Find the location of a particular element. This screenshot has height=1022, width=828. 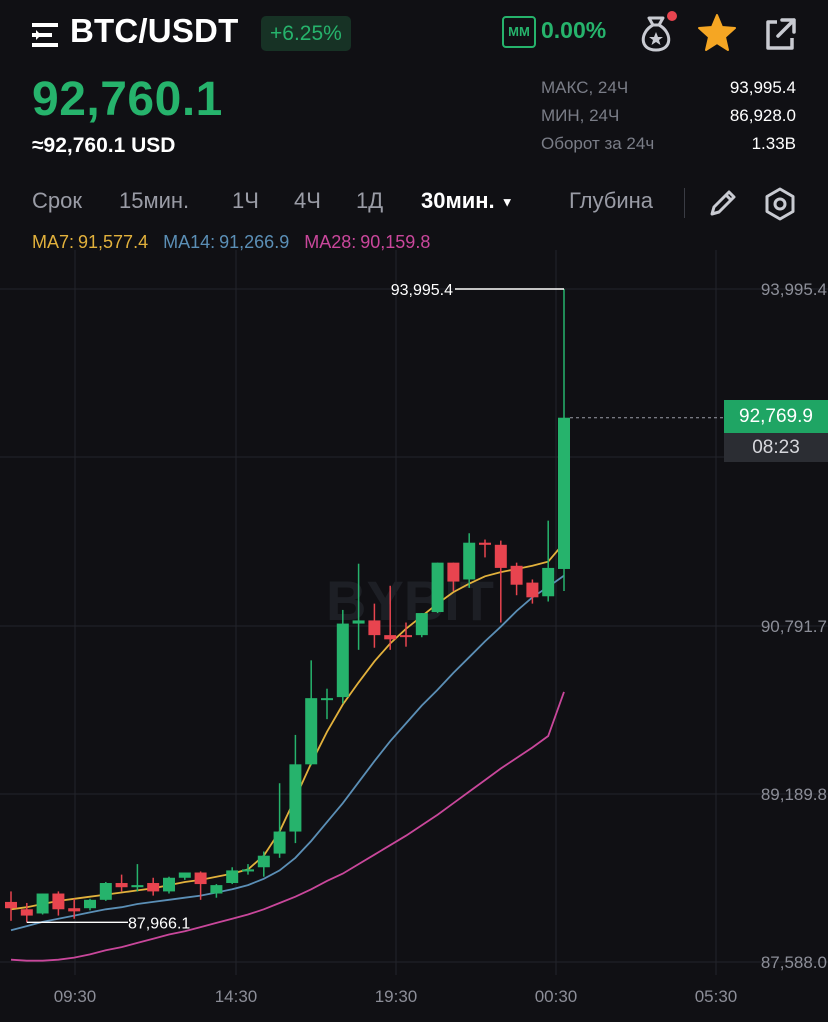

y-axis: 93,995.4 90,791.7 89,189.8 87,588.0 is located at coordinates (794, 626).